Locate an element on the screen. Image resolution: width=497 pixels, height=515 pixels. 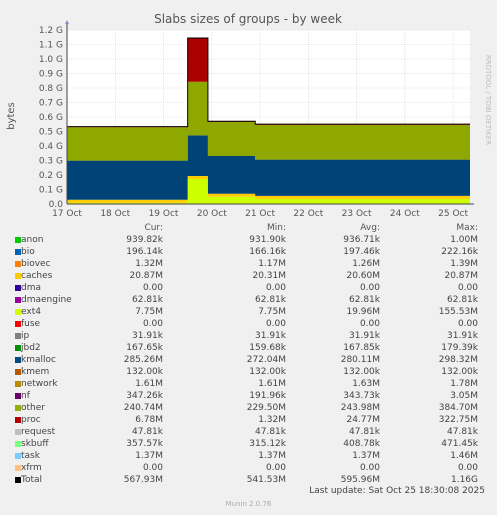
legend-value-avg: 1.37M is located at coordinates (366, 456).